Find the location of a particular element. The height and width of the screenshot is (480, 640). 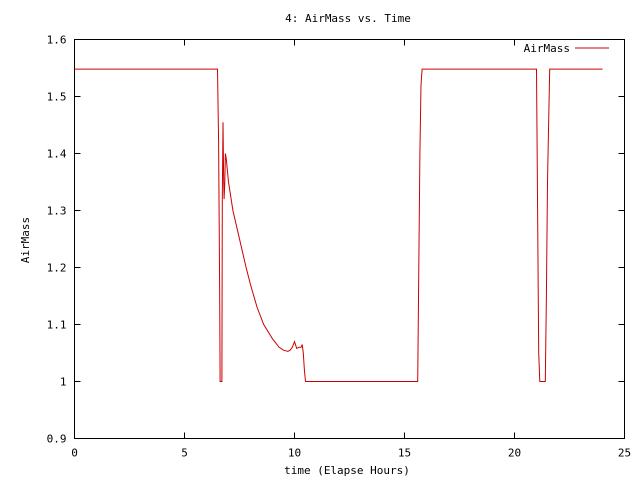

y-axis-label: AirMass is located at coordinates (25, 240).